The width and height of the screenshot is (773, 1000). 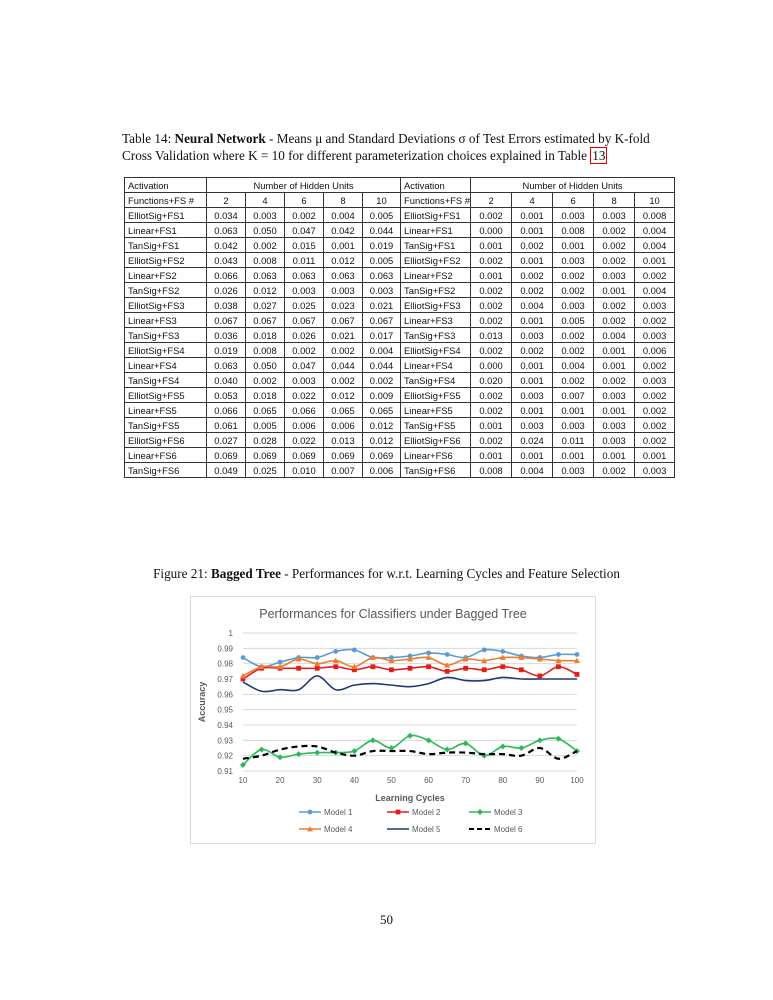 I want to click on x-tick-label: 30, so click(x=317, y=780).